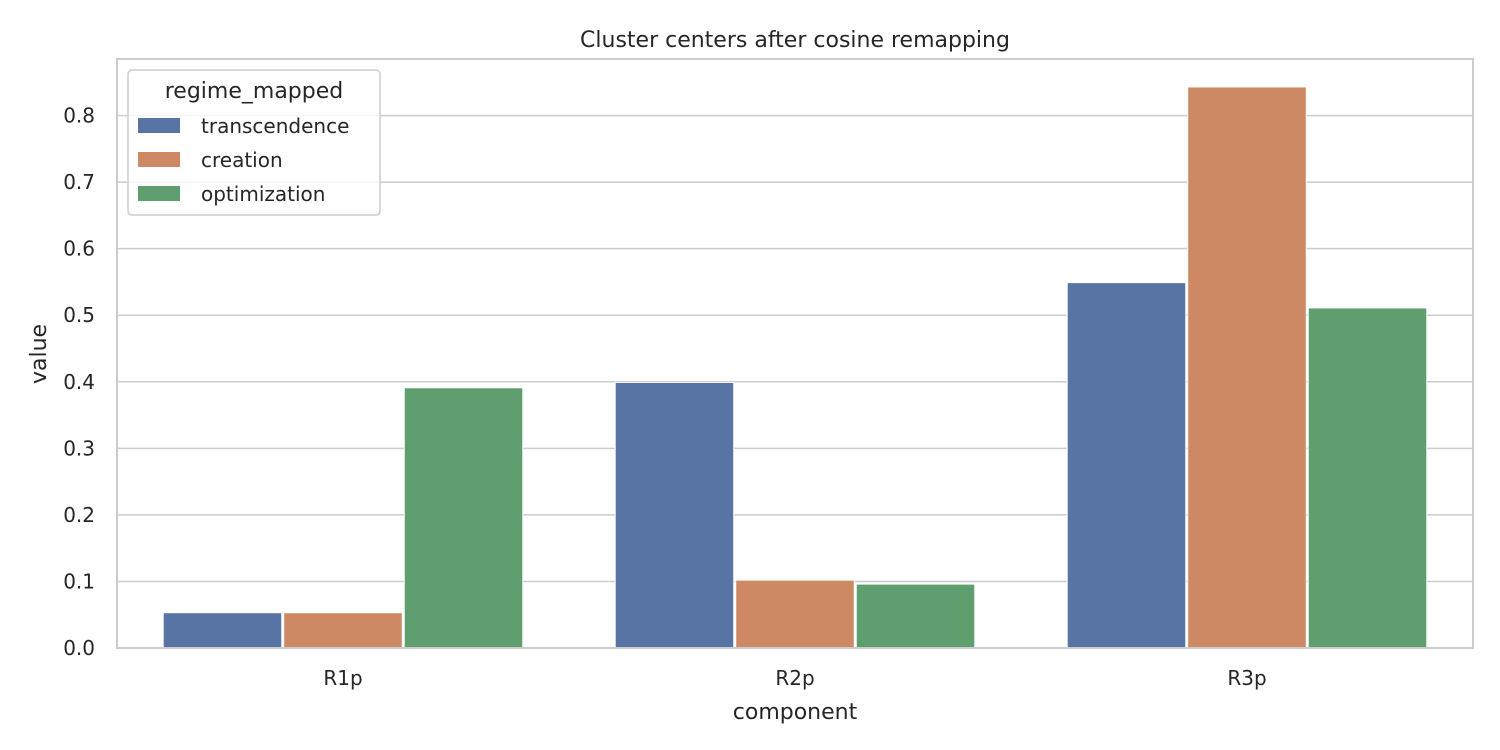 The width and height of the screenshot is (1500, 750). I want to click on y-tick-label: 0.8, so click(79, 116).